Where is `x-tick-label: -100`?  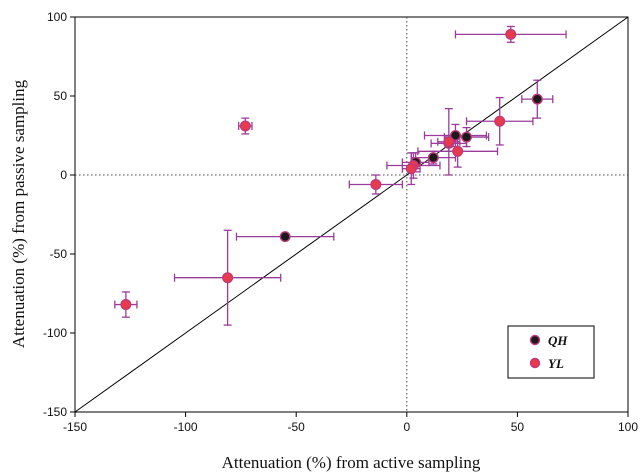
x-tick-label: -100 is located at coordinates (186, 427).